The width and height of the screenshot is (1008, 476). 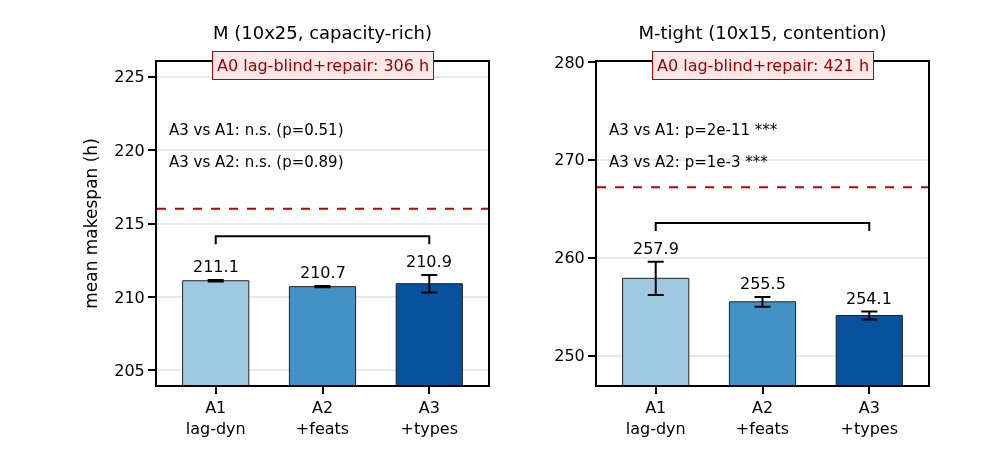 I want to click on y-axis-title: mean makespan (h), so click(x=91, y=223).